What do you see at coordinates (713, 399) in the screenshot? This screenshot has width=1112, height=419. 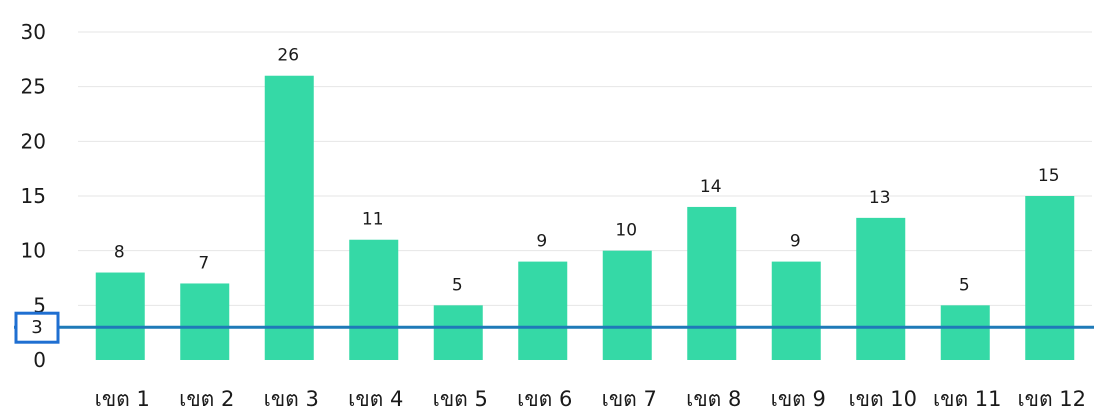 I see `x-tick-label: เขต 8` at bounding box center [713, 399].